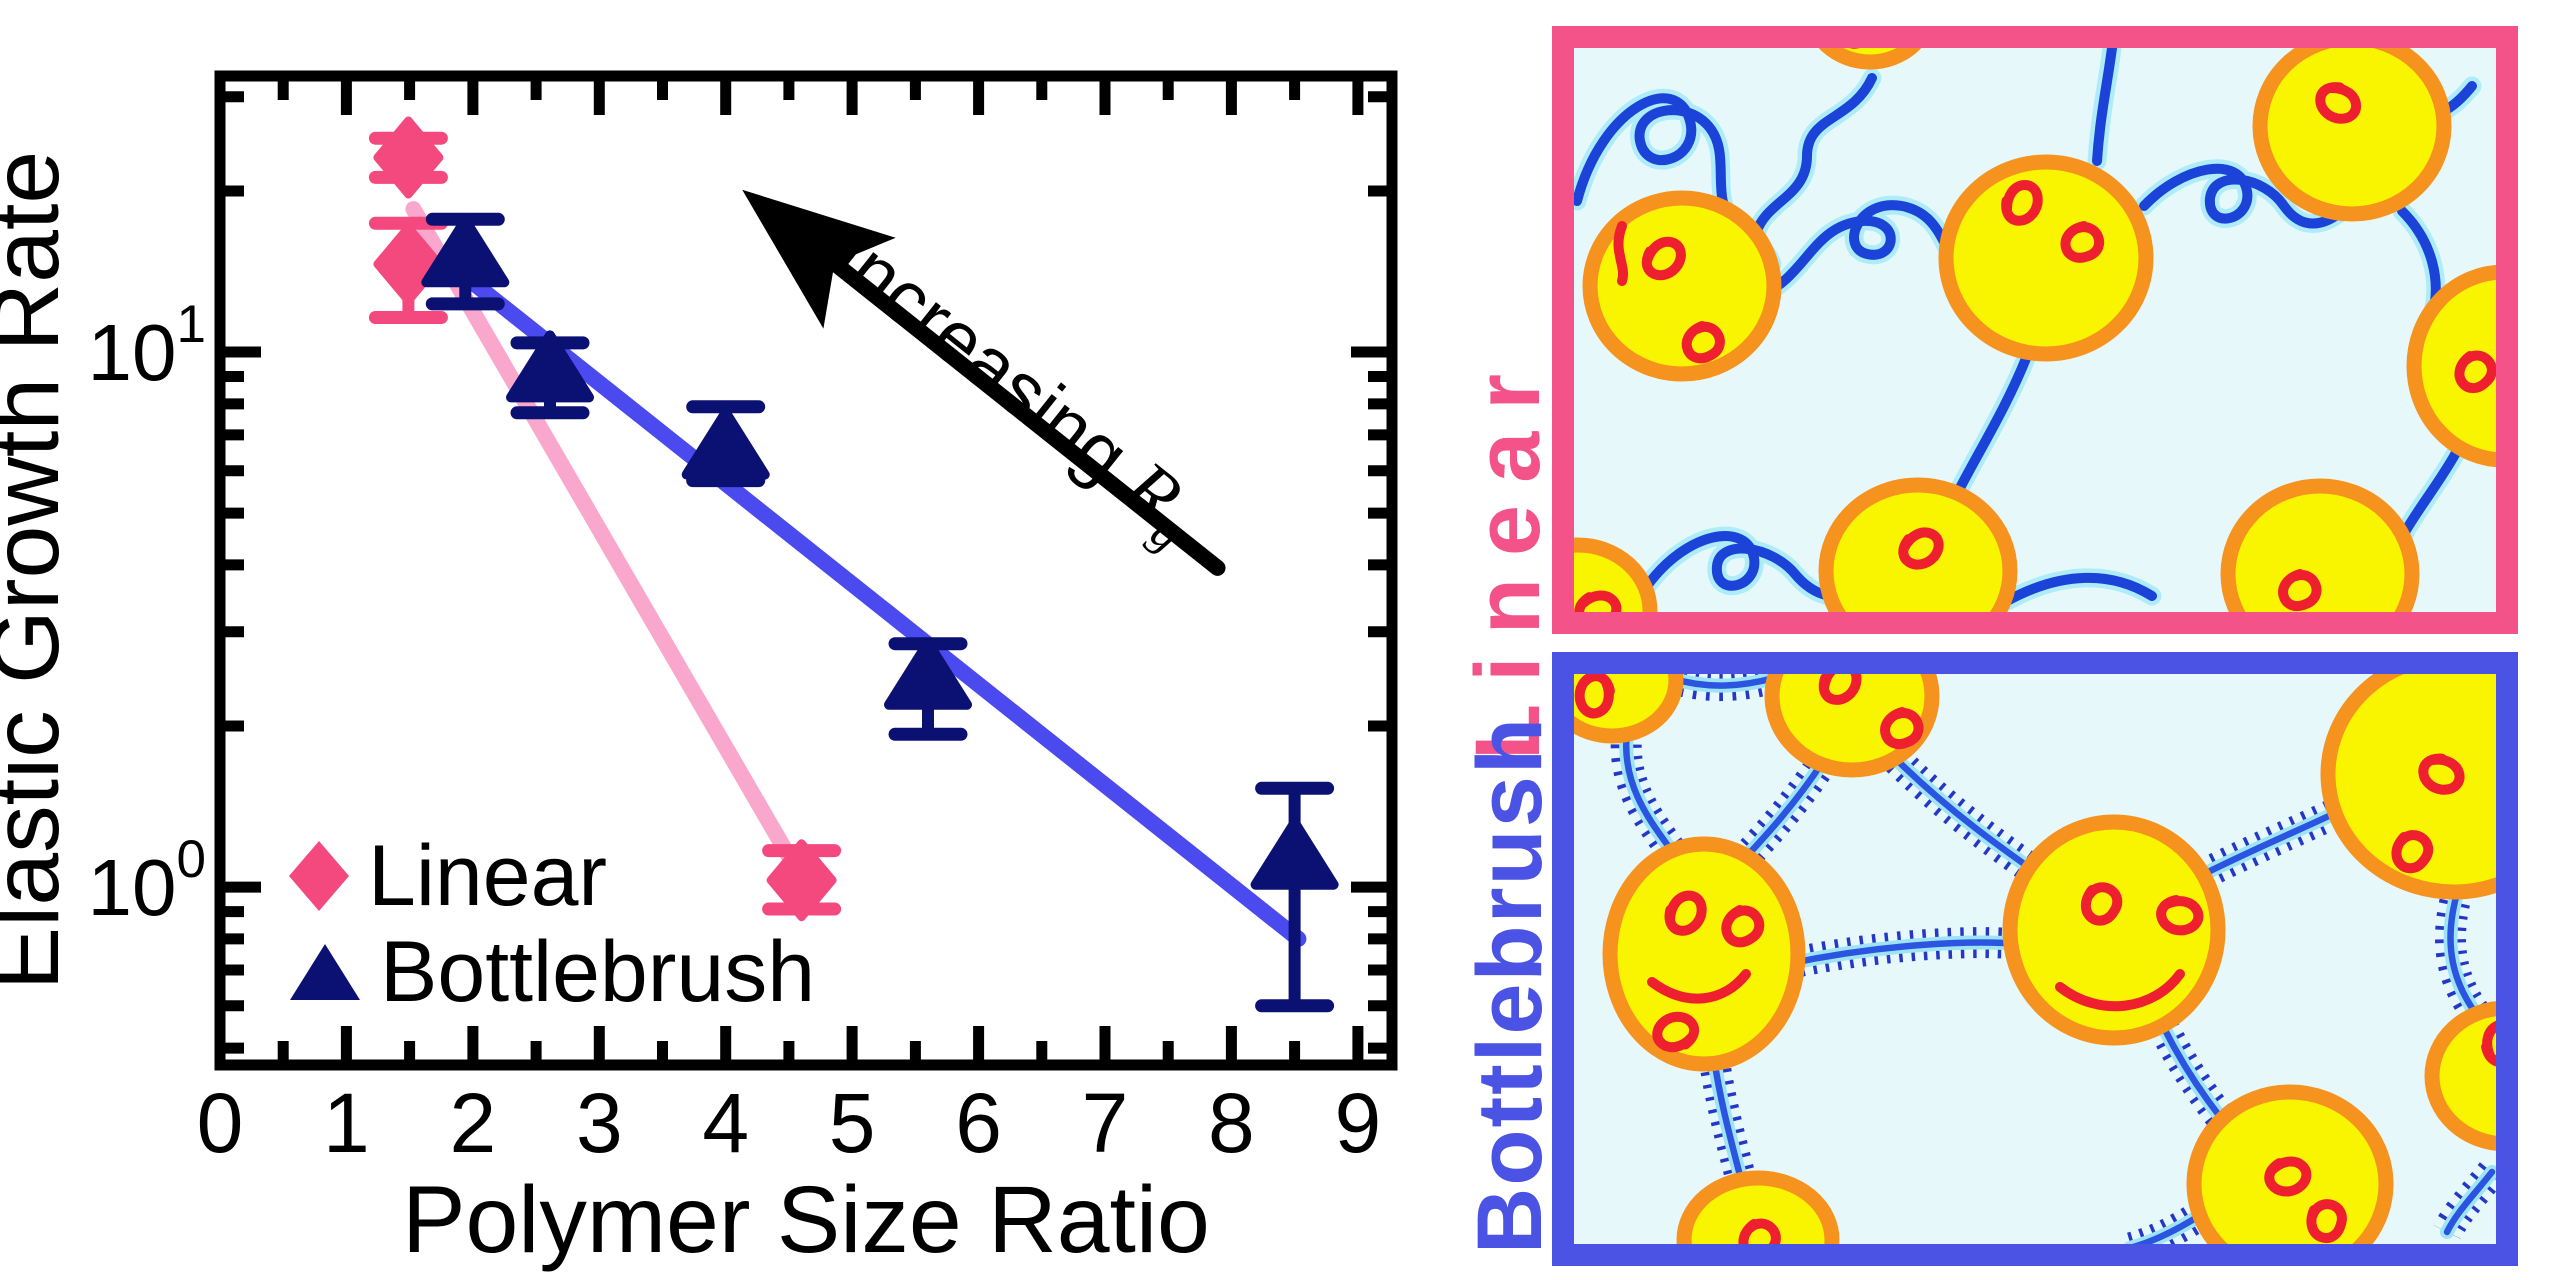  Describe the element at coordinates (147, 881) in the screenshot. I see `y-tick-label: 10⁰` at that location.